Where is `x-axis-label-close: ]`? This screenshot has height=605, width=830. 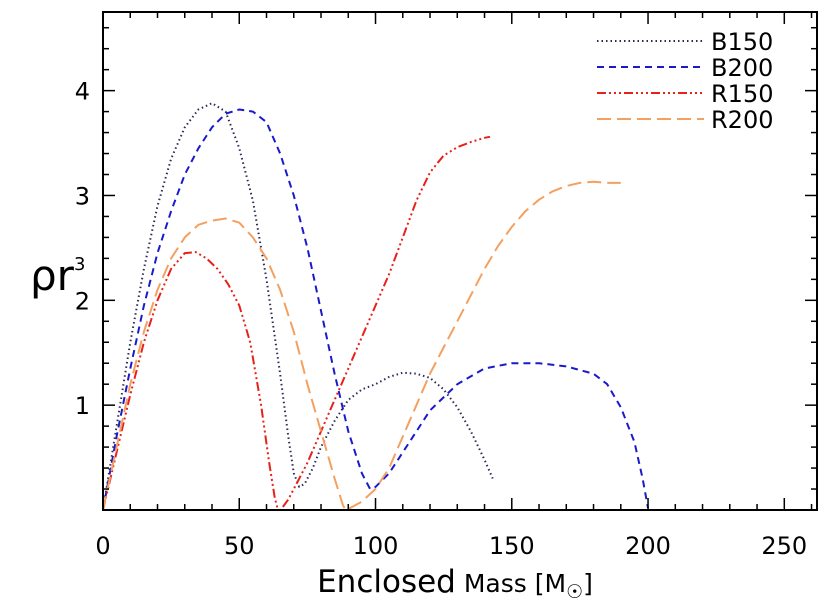 x-axis-label-close: ] is located at coordinates (588, 583).